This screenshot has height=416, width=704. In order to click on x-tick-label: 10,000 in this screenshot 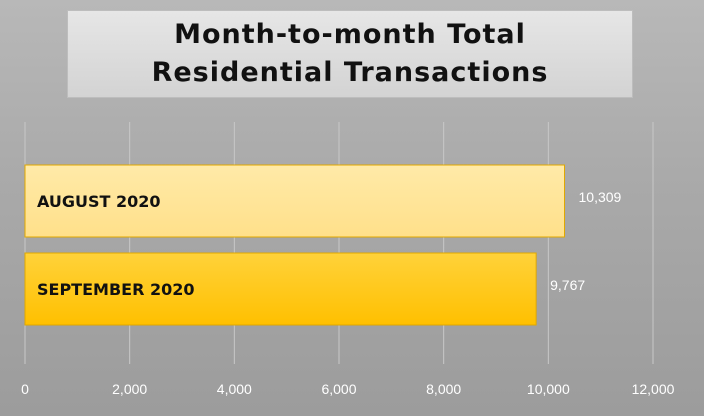, I will do `click(548, 389)`.